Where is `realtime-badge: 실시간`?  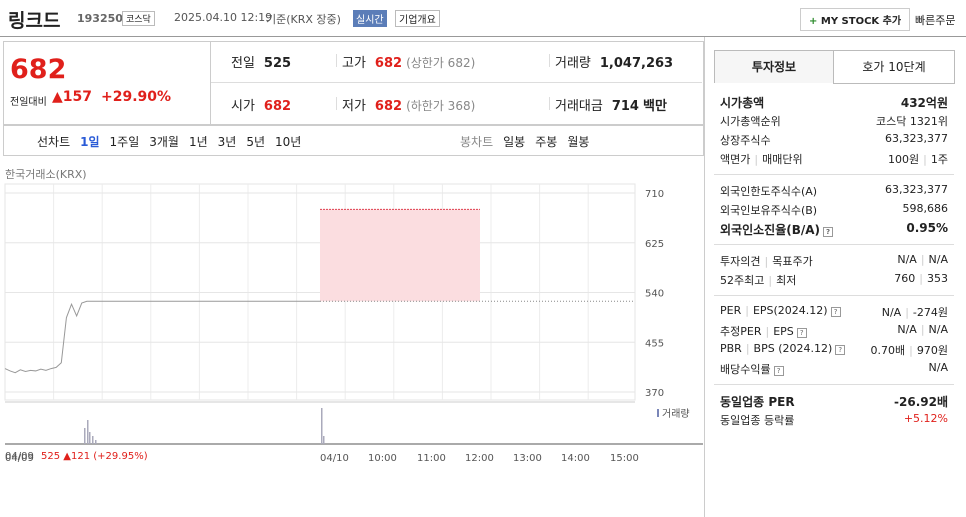 realtime-badge: 실시간 is located at coordinates (370, 18).